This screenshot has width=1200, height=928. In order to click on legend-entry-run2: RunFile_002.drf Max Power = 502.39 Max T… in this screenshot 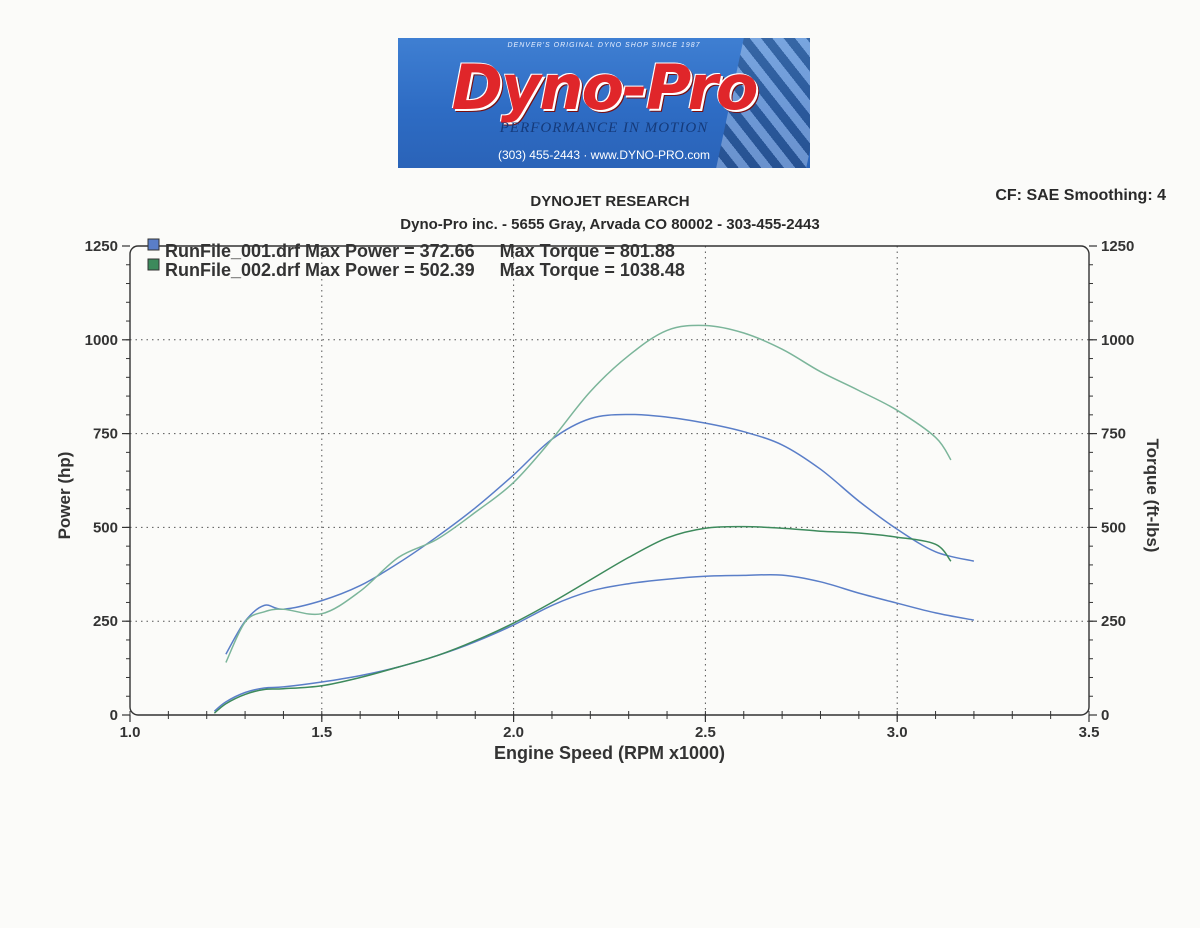, I will do `click(425, 270)`.